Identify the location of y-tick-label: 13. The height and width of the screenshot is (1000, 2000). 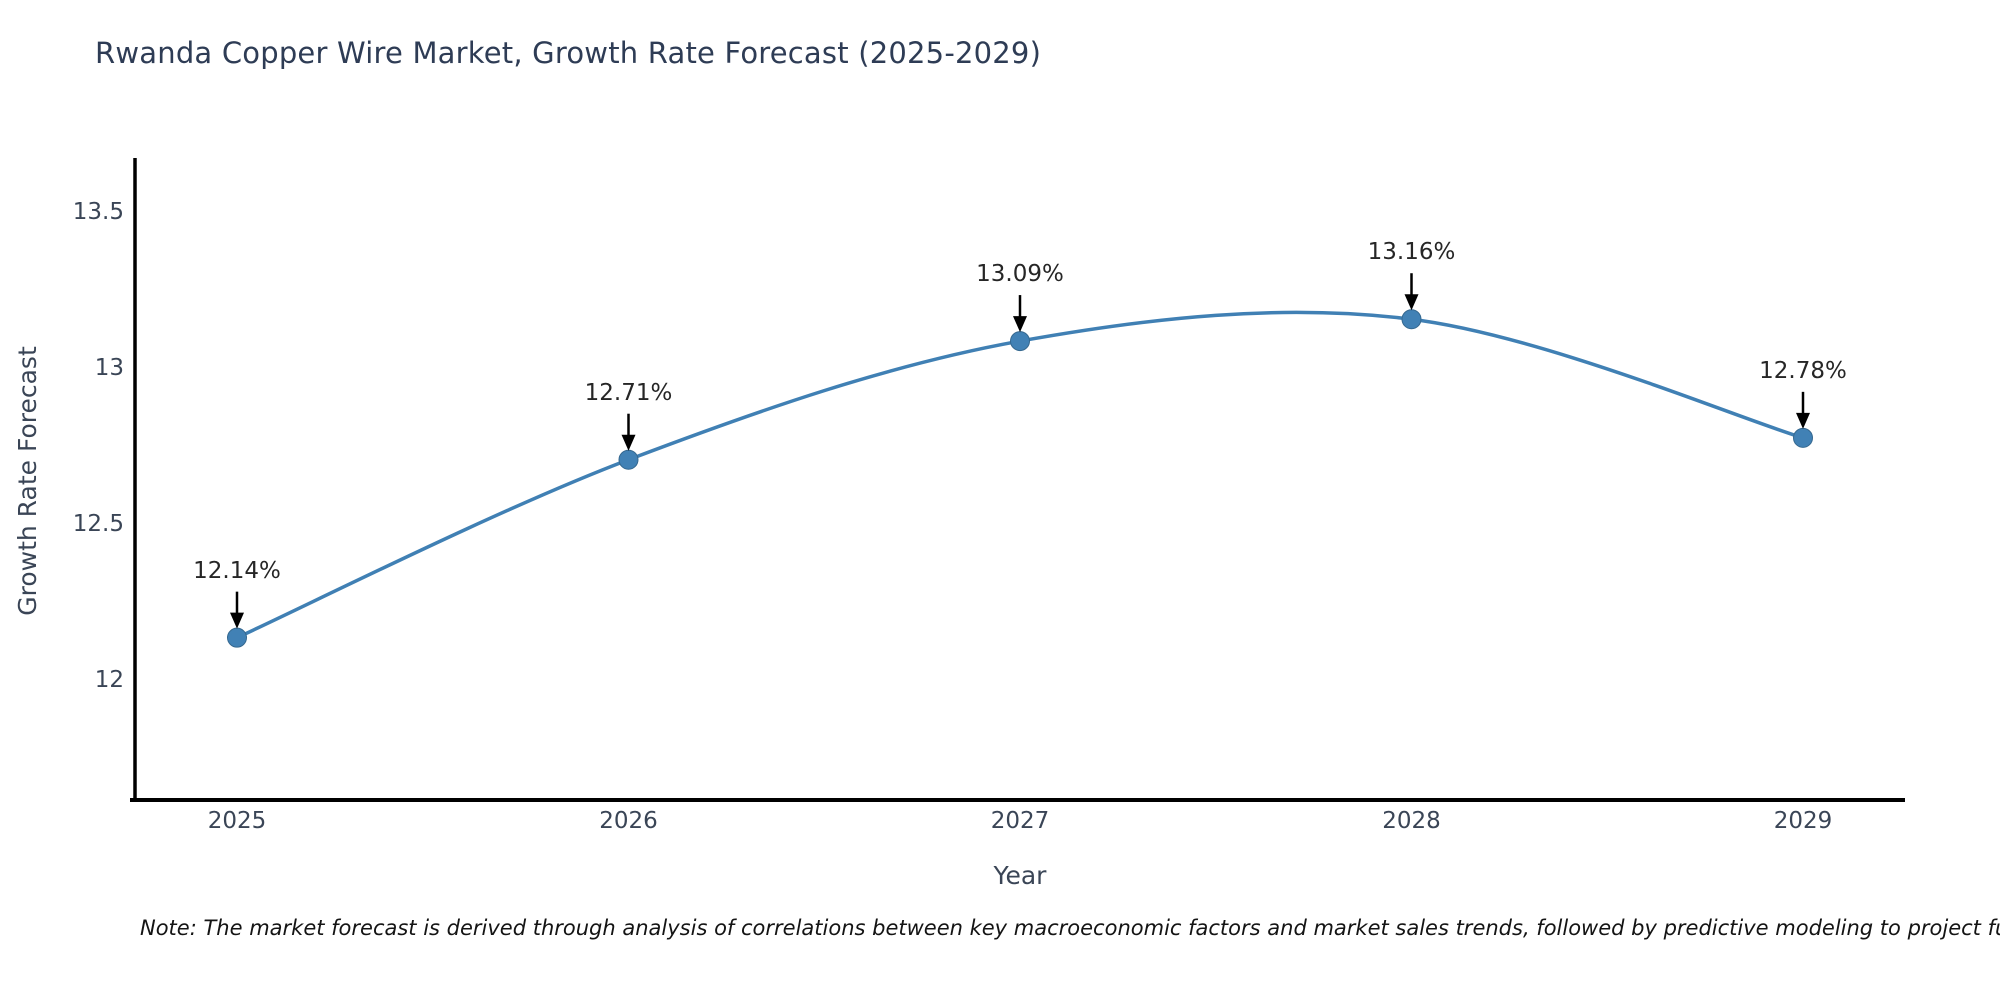
(109, 368).